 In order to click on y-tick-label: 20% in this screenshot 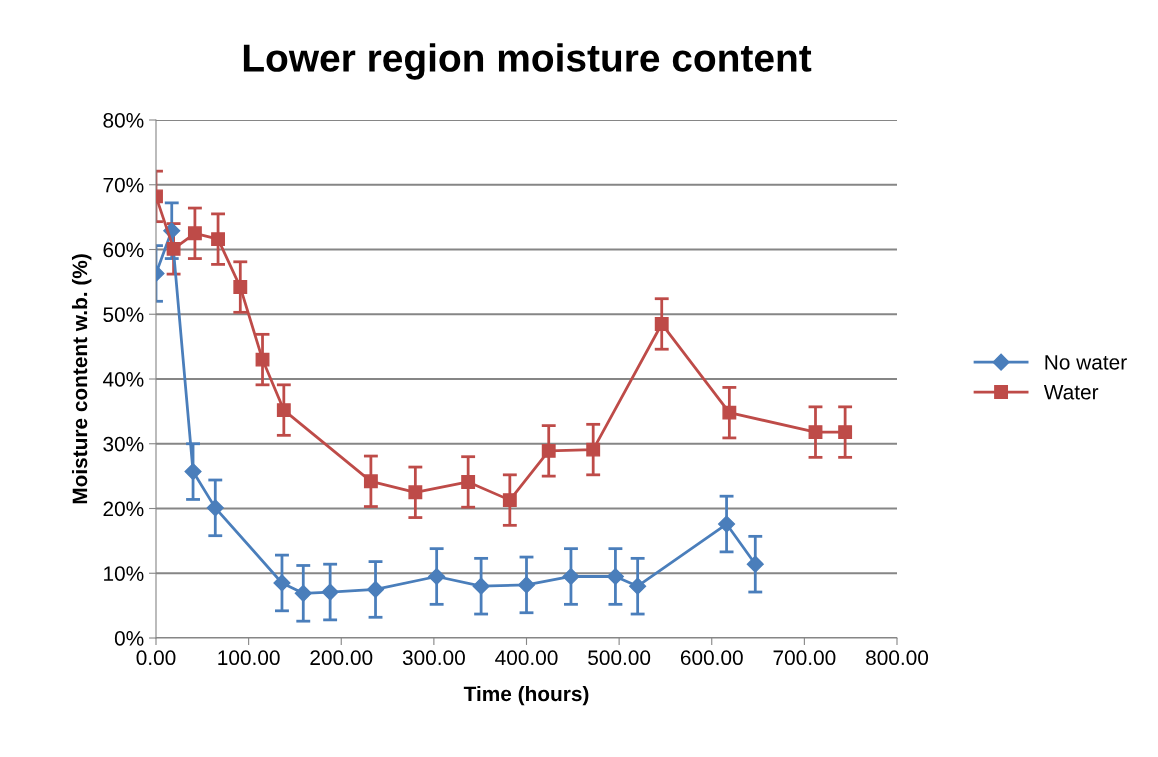, I will do `click(123, 509)`.